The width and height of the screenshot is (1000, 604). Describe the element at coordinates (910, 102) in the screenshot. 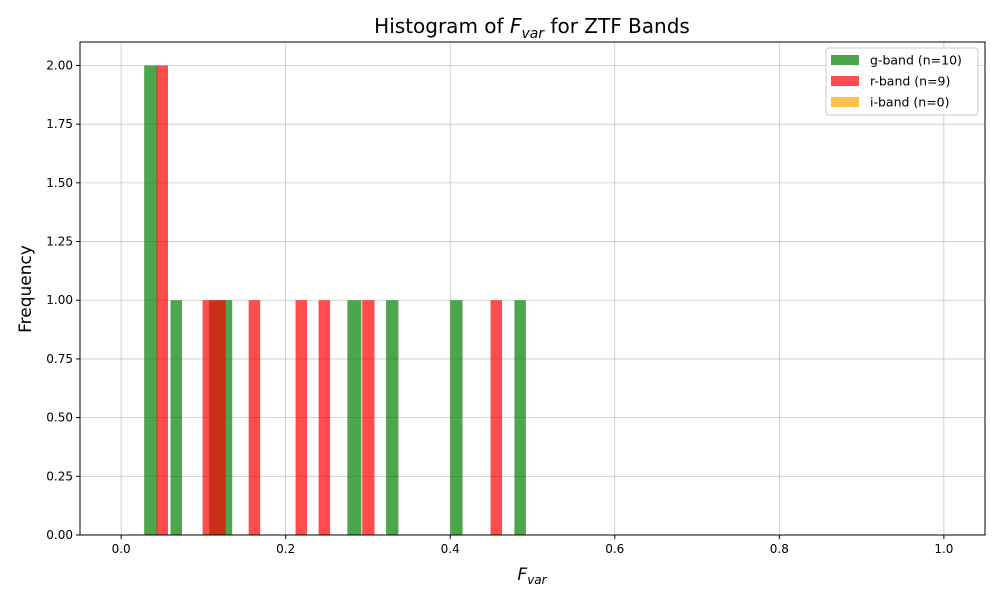

I see `legend-label-i-band: i-band (n=0)` at that location.